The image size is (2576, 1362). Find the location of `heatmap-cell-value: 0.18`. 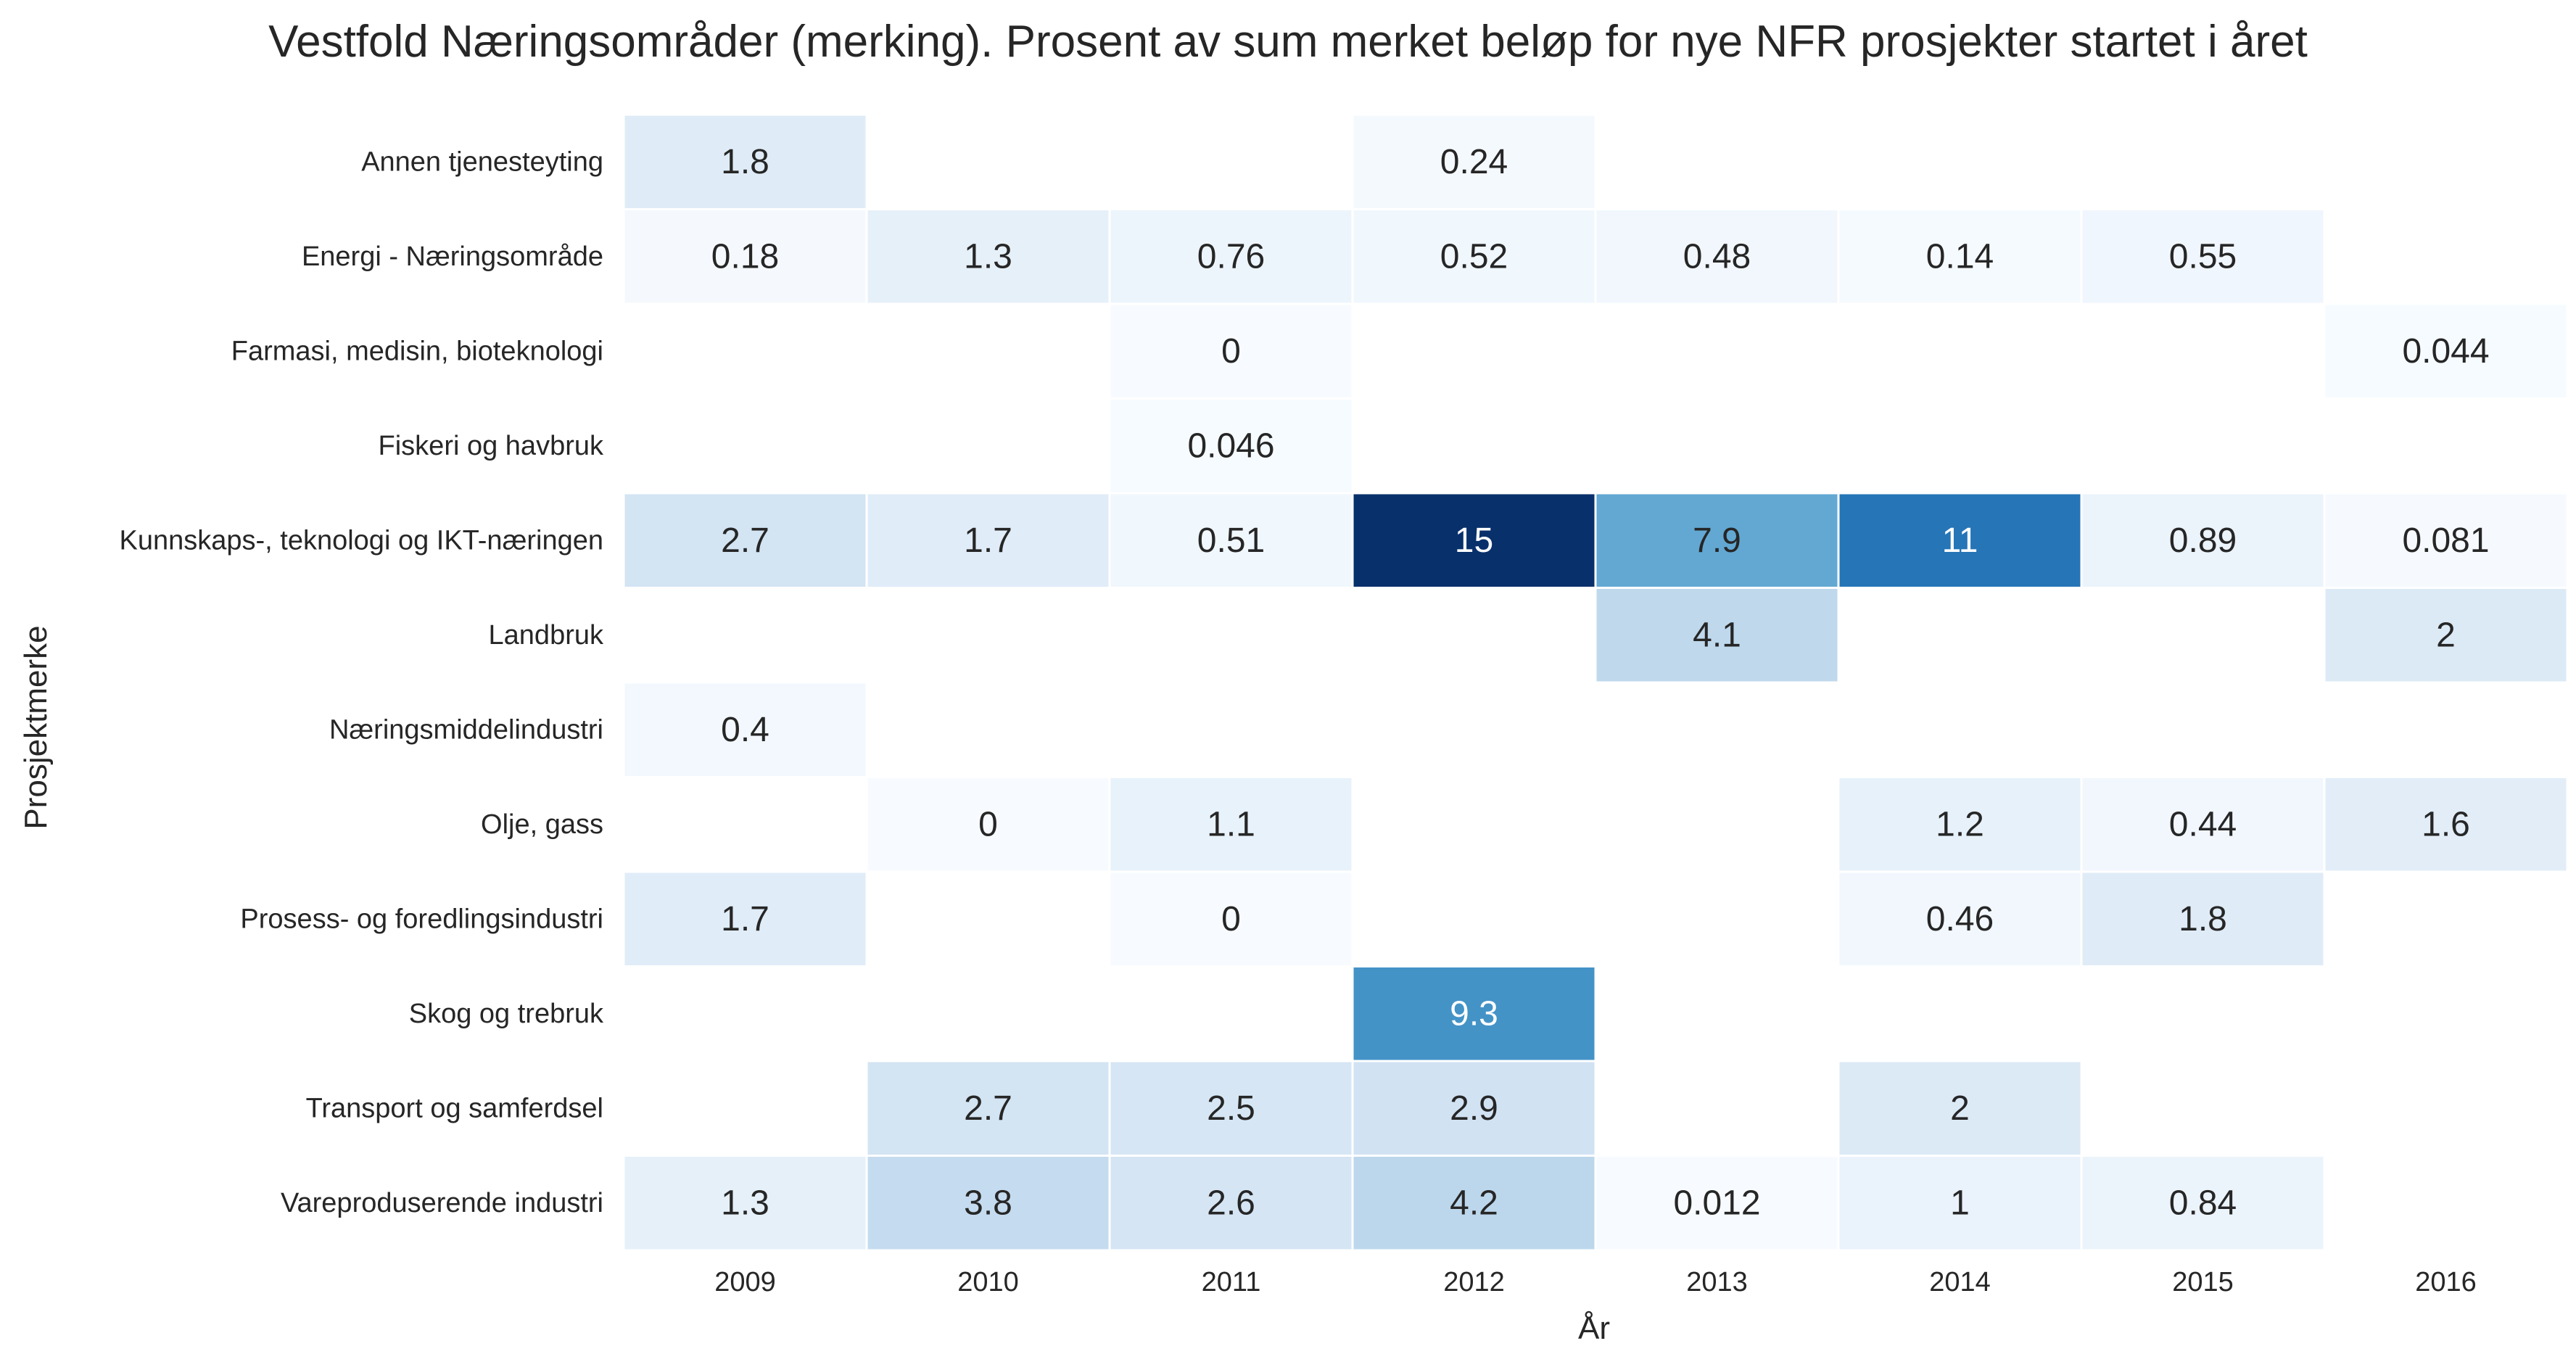

heatmap-cell-value: 0.18 is located at coordinates (745, 256).